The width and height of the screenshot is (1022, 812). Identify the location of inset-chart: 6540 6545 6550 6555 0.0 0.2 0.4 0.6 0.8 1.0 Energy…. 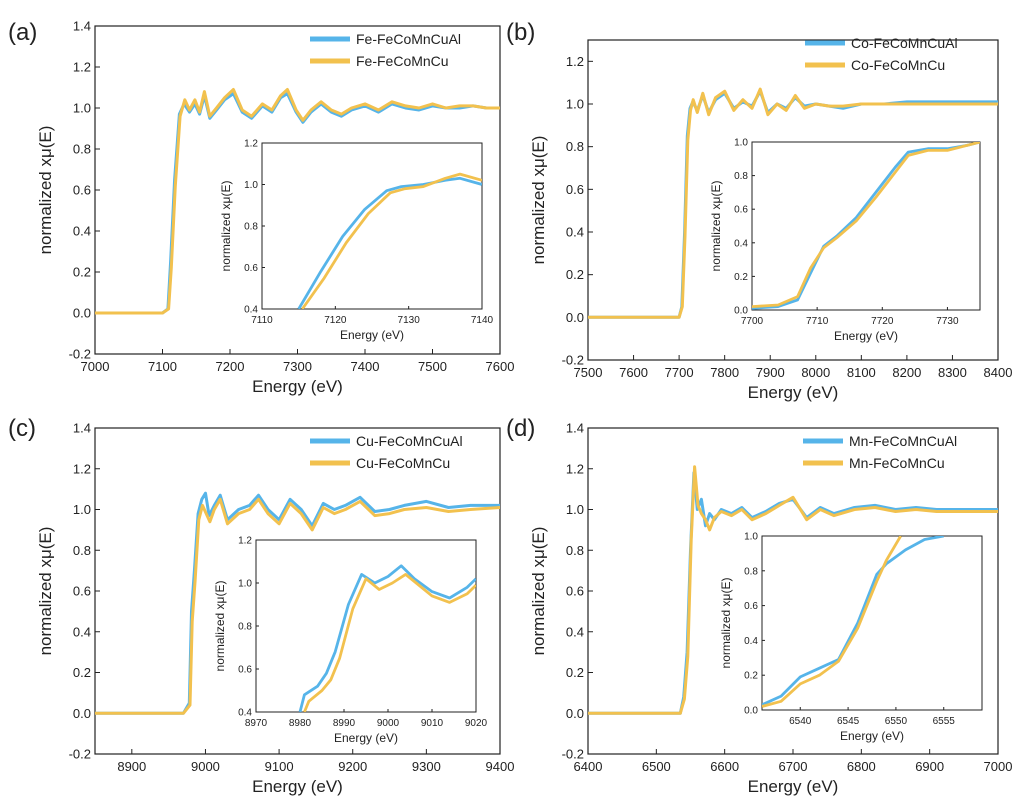
(851, 637).